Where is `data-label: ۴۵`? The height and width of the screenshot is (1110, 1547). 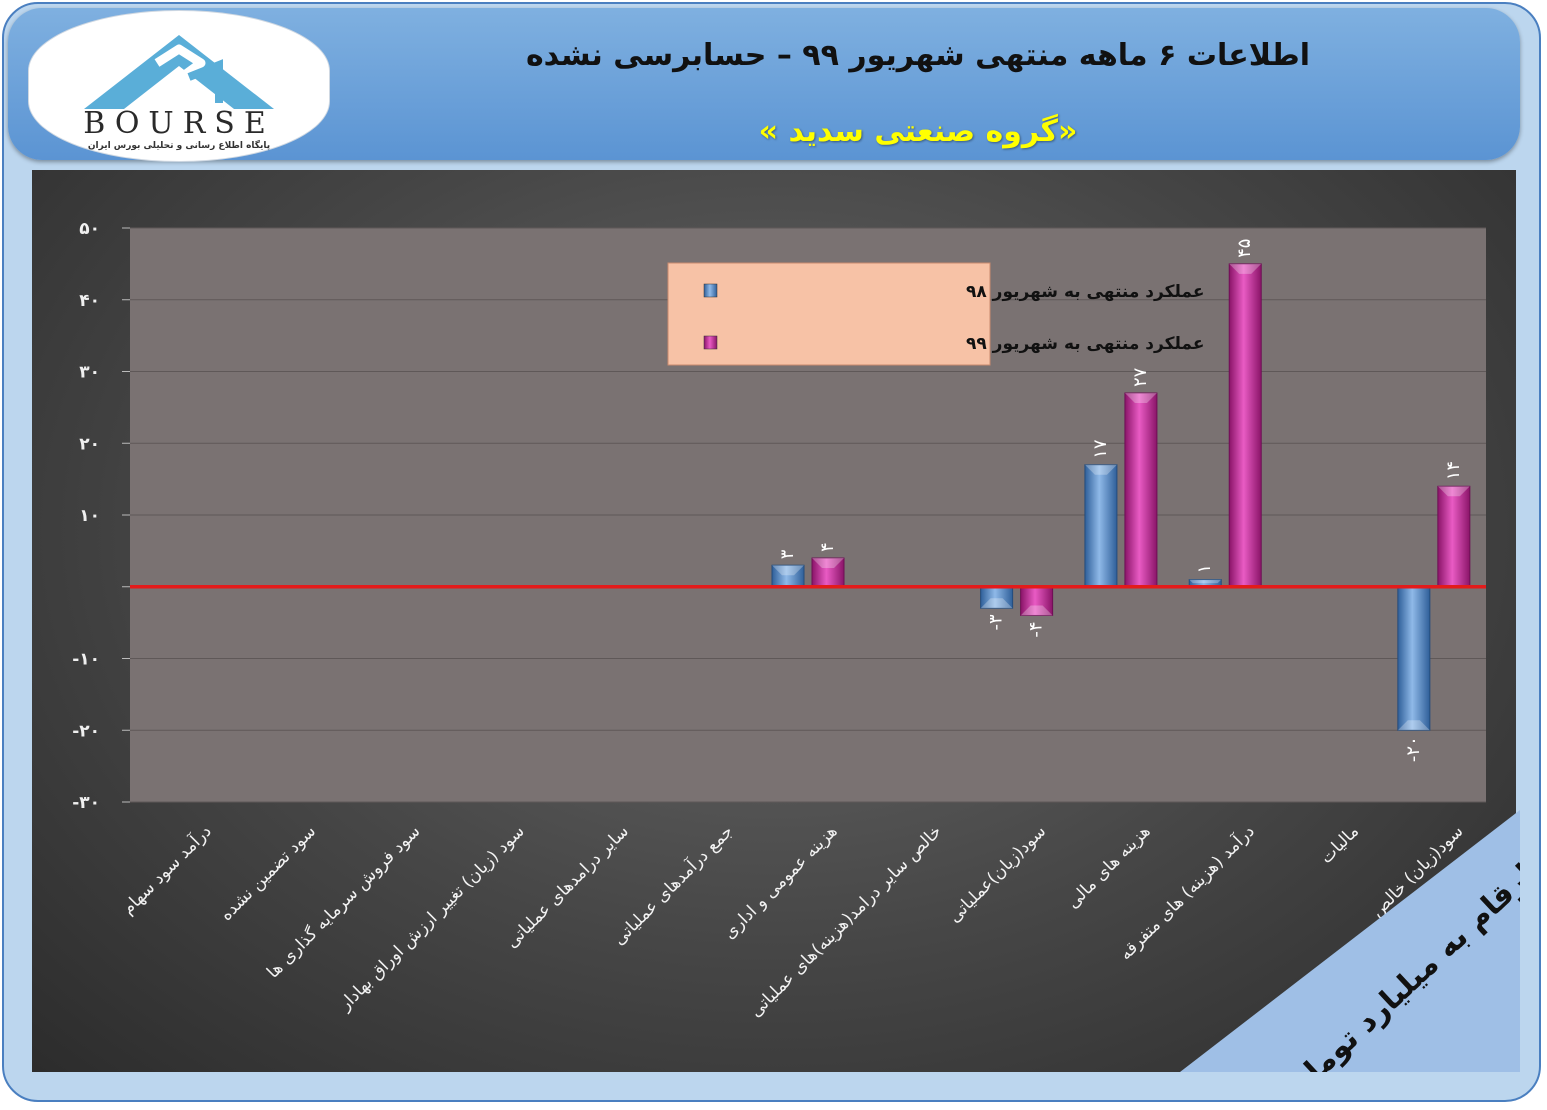 data-label: ۴۵ is located at coordinates (1244, 248).